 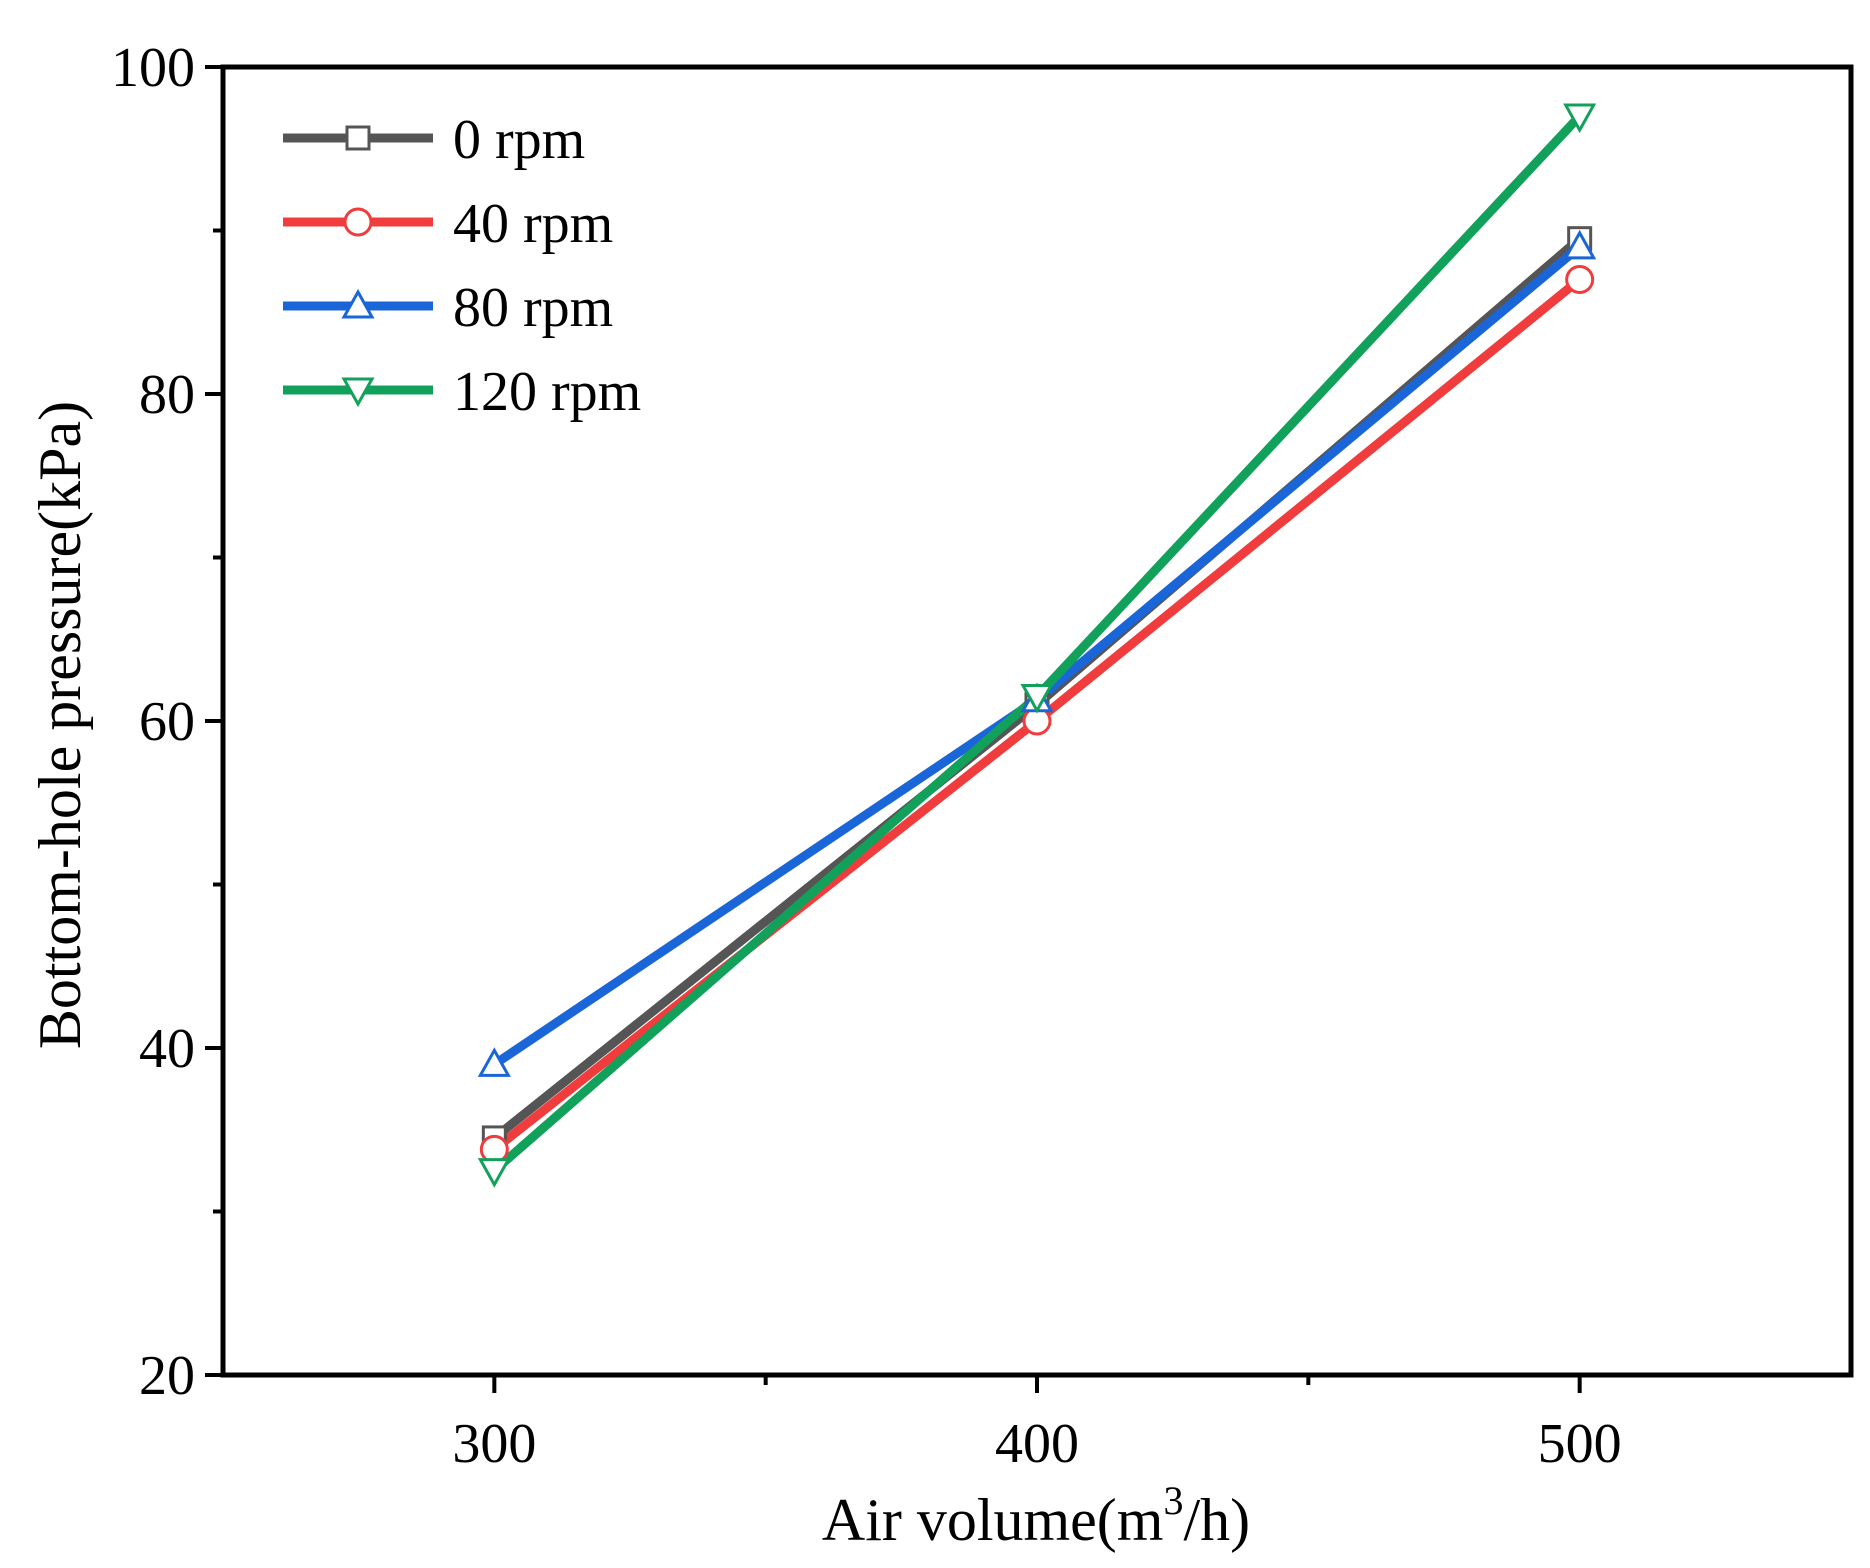 I want to click on x-axis-label-superscript: 3, so click(x=1173, y=1500).